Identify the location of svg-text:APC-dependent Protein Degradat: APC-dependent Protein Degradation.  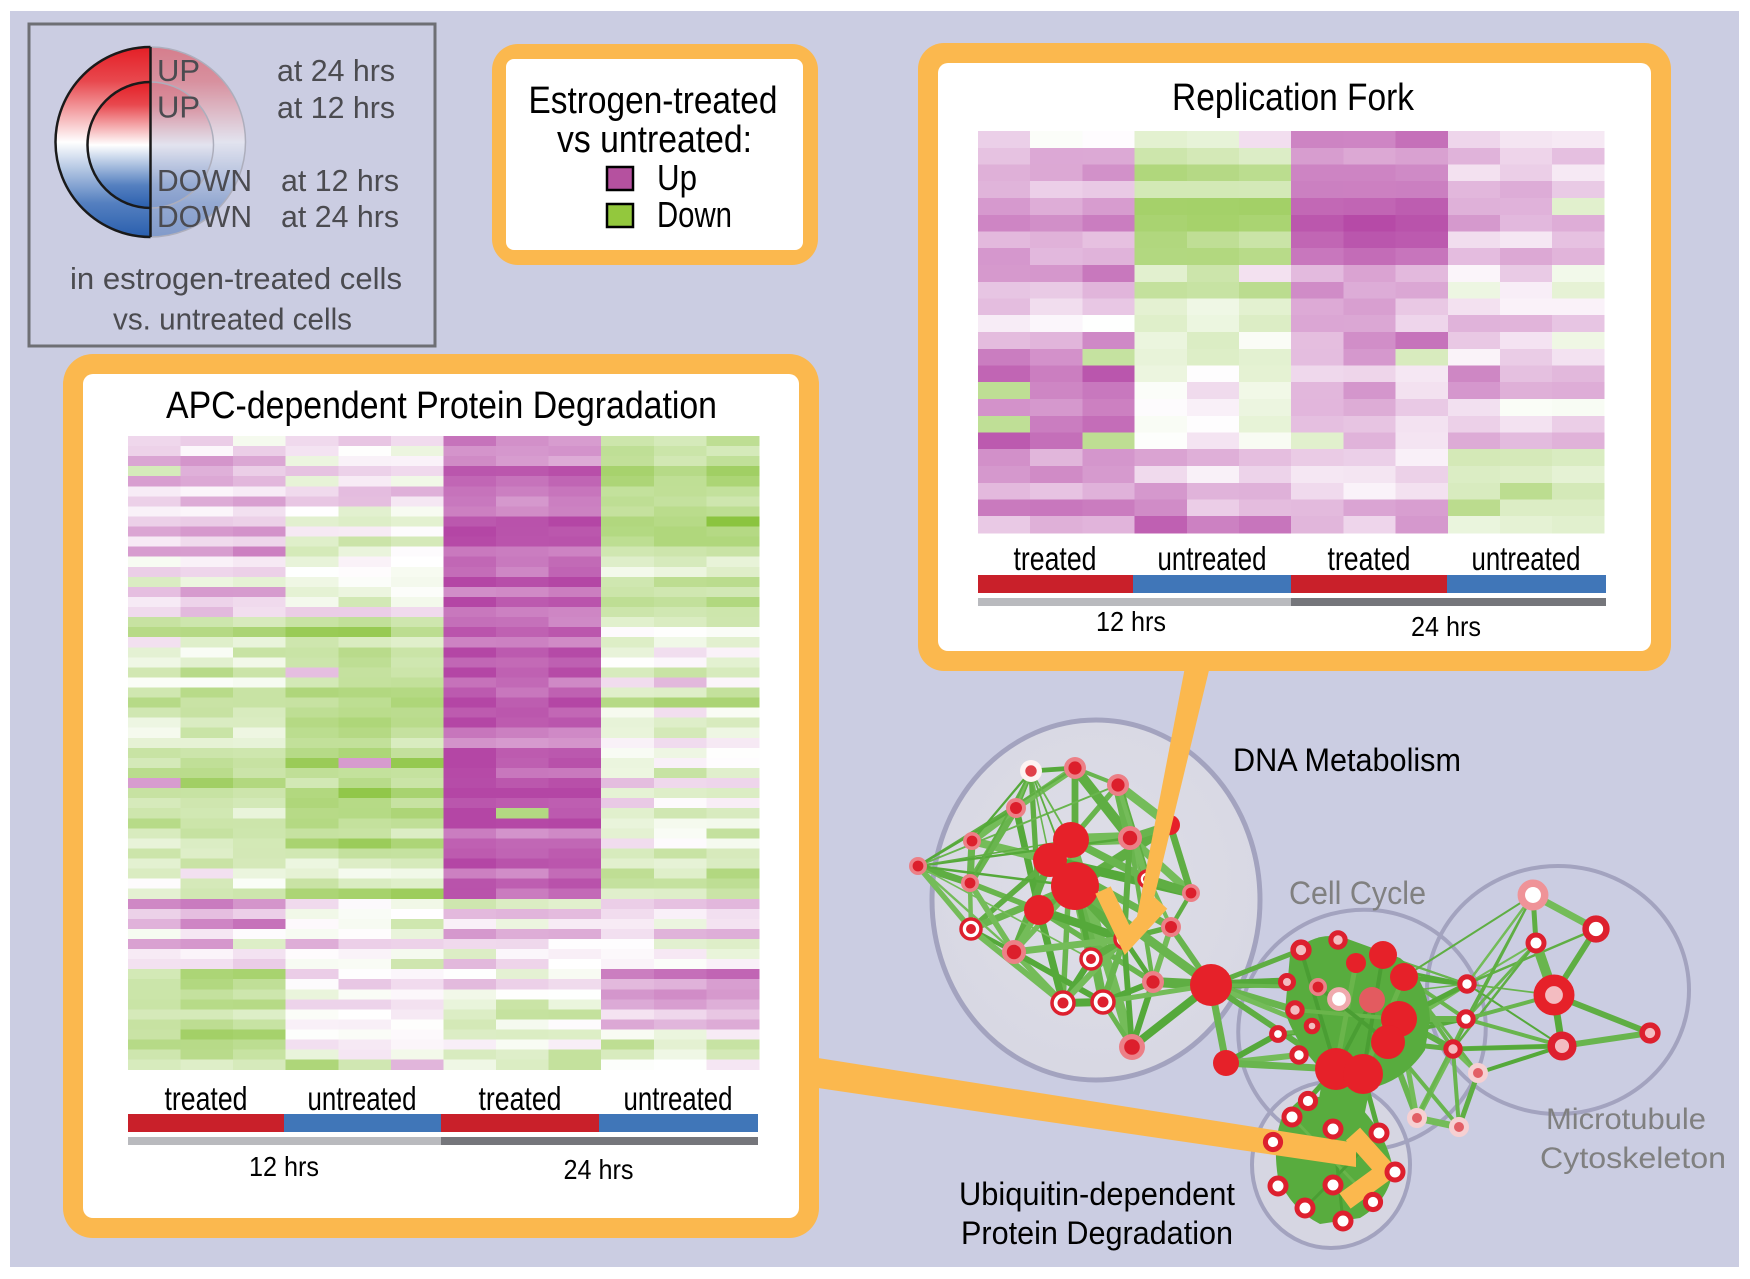
(441, 406).